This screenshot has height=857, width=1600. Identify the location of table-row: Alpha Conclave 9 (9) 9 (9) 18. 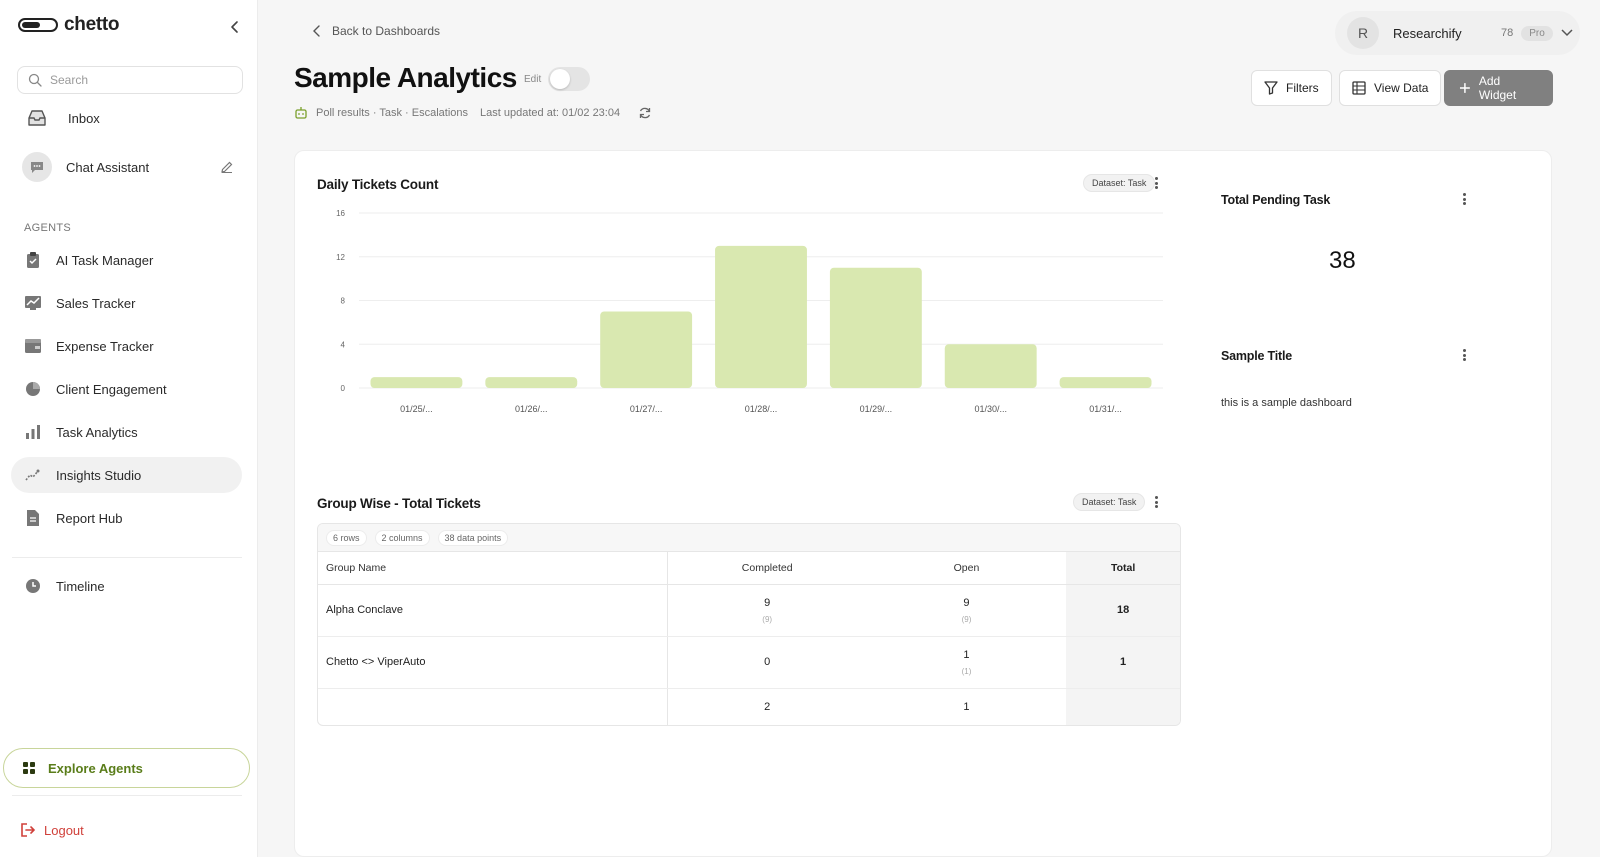
(749, 610).